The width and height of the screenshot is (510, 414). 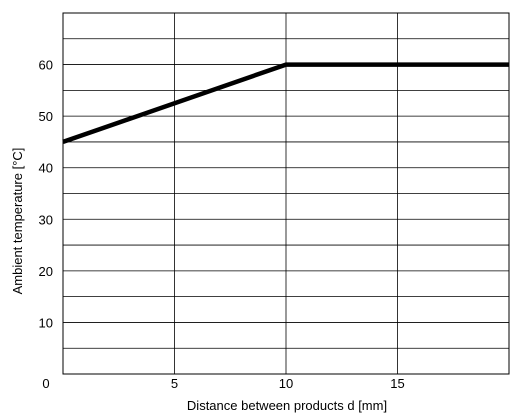 I want to click on x-tick-label: 15, so click(x=397, y=383).